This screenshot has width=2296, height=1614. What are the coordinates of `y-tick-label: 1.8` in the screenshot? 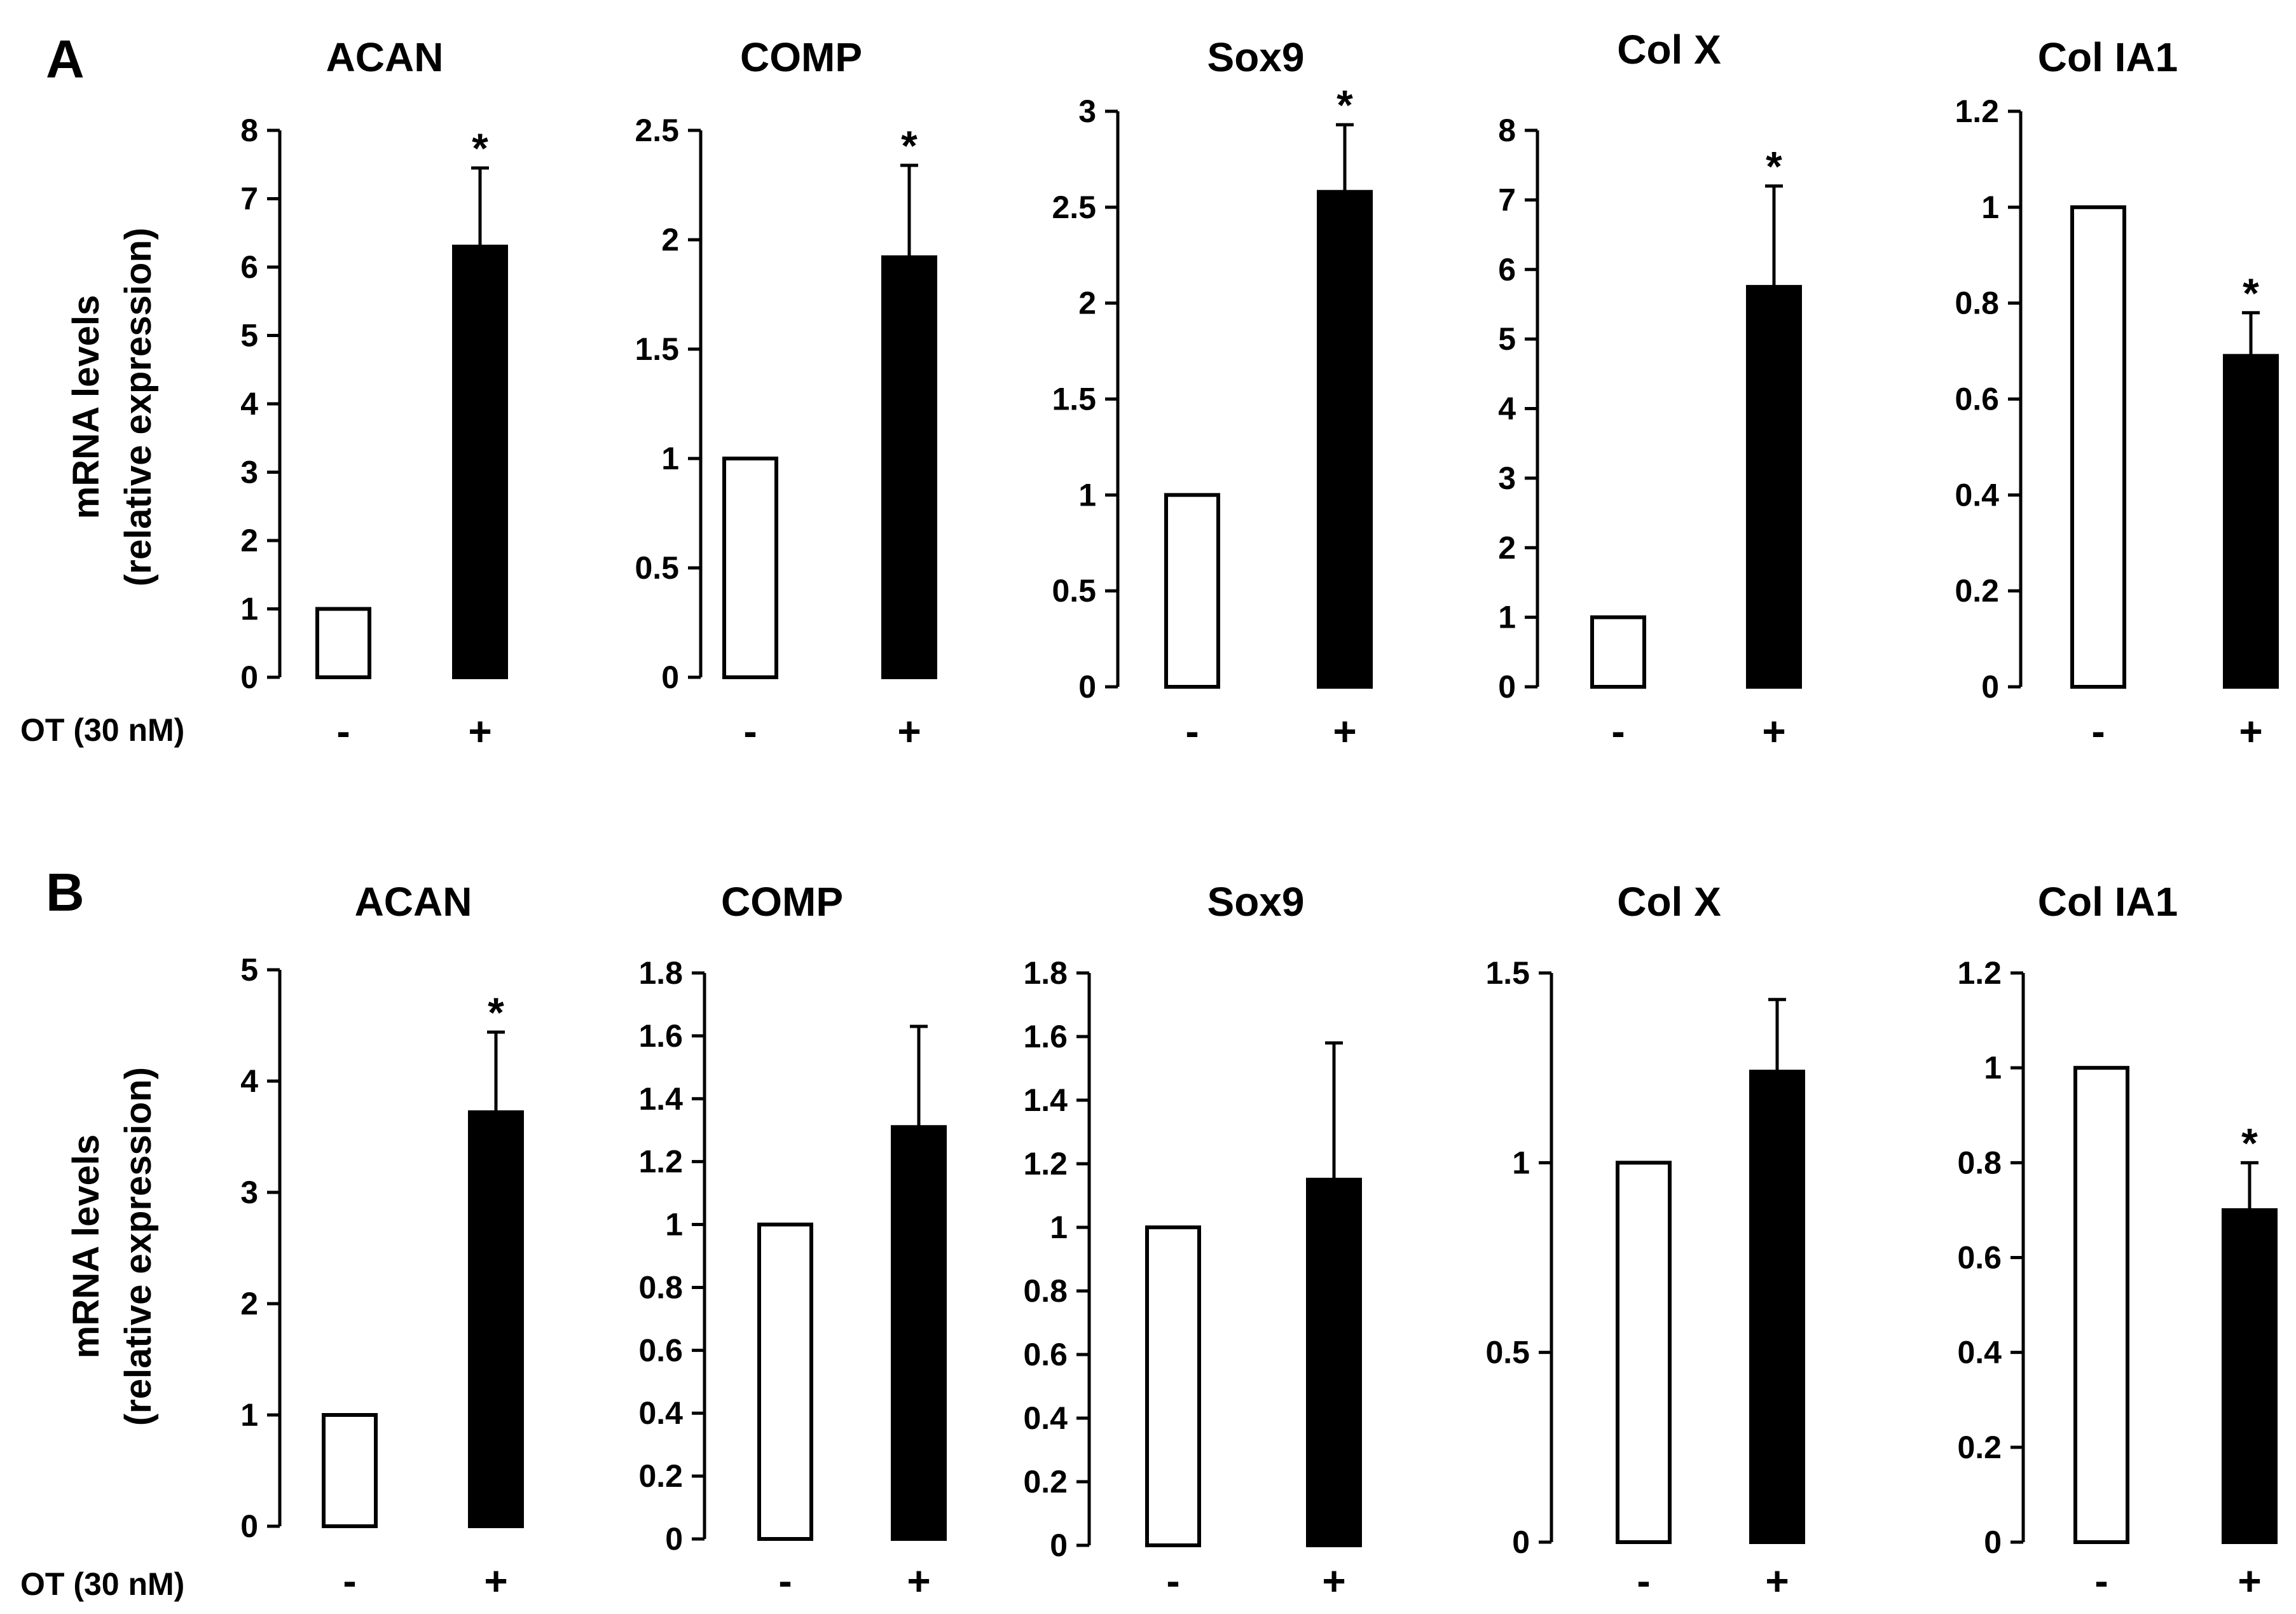 It's located at (660, 973).